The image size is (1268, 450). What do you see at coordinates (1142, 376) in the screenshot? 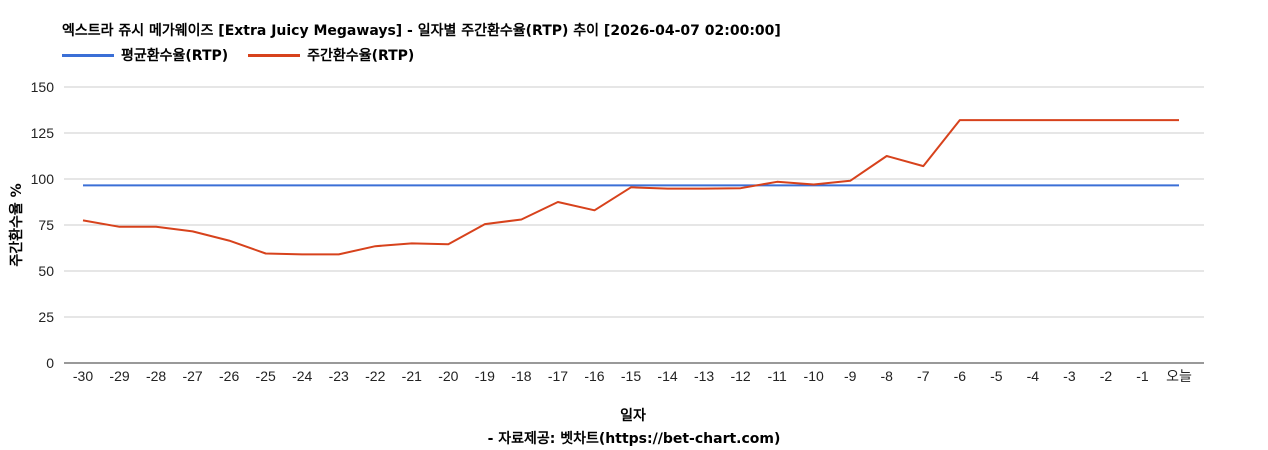
I see `x-tick-label: -1` at bounding box center [1142, 376].